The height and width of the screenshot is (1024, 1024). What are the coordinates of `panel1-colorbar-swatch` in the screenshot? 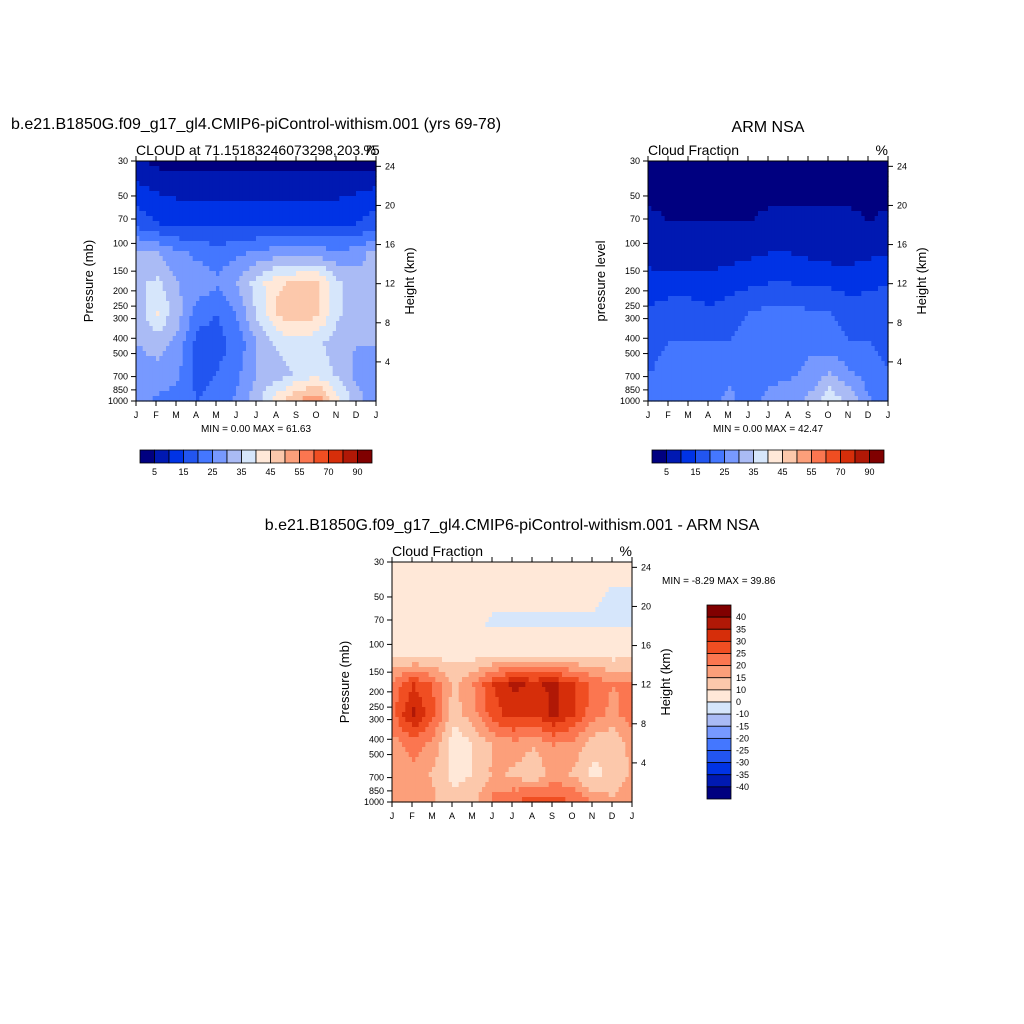 It's located at (307, 456).